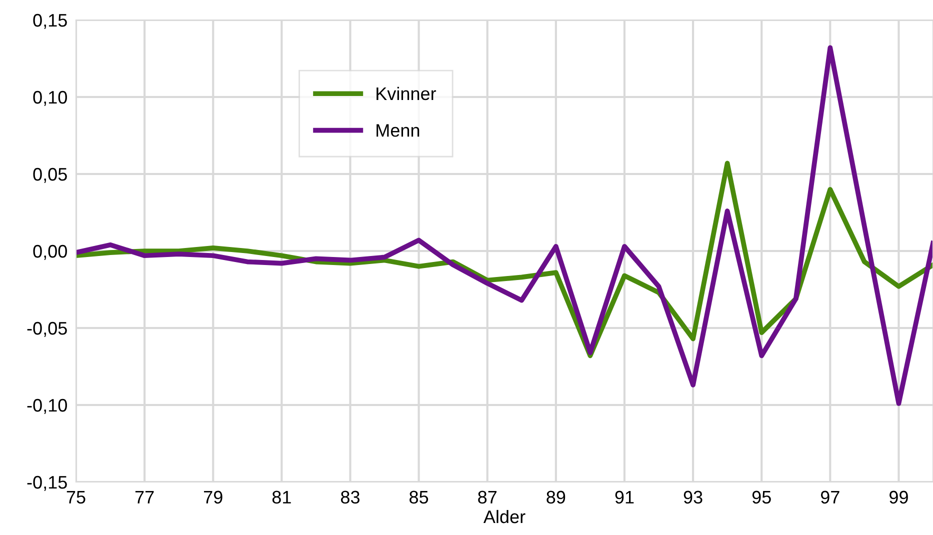  Describe the element at coordinates (50, 252) in the screenshot. I see `y-tick-label: 0,00` at that location.